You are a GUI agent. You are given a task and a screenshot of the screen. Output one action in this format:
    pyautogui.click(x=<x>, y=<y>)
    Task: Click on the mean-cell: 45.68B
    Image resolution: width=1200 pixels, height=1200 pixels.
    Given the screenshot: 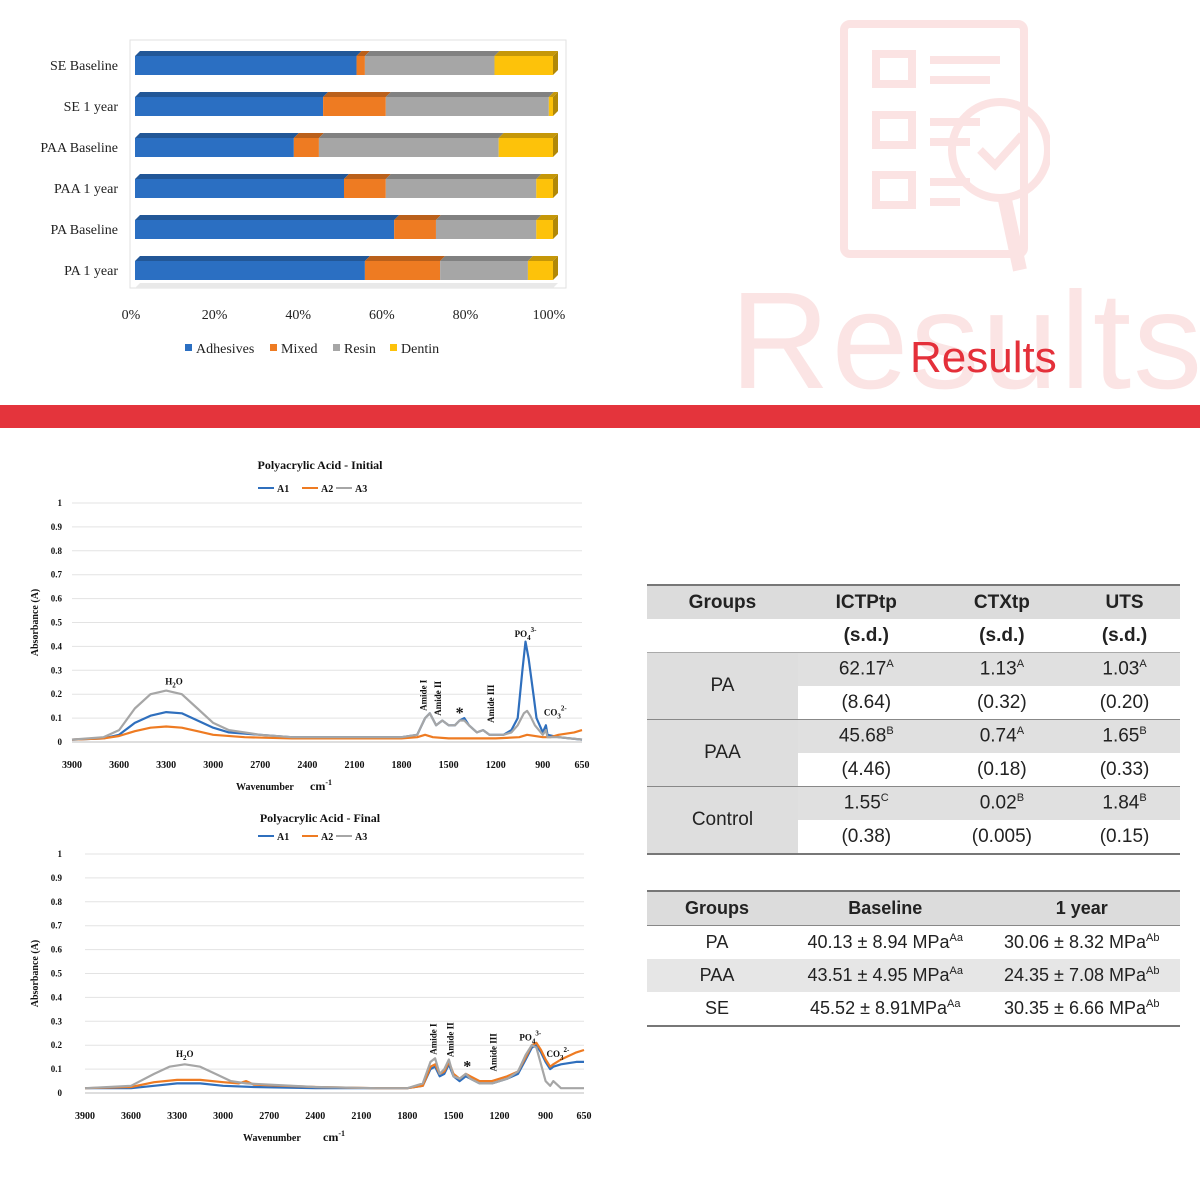 What is the action you would take?
    pyautogui.click(x=866, y=736)
    